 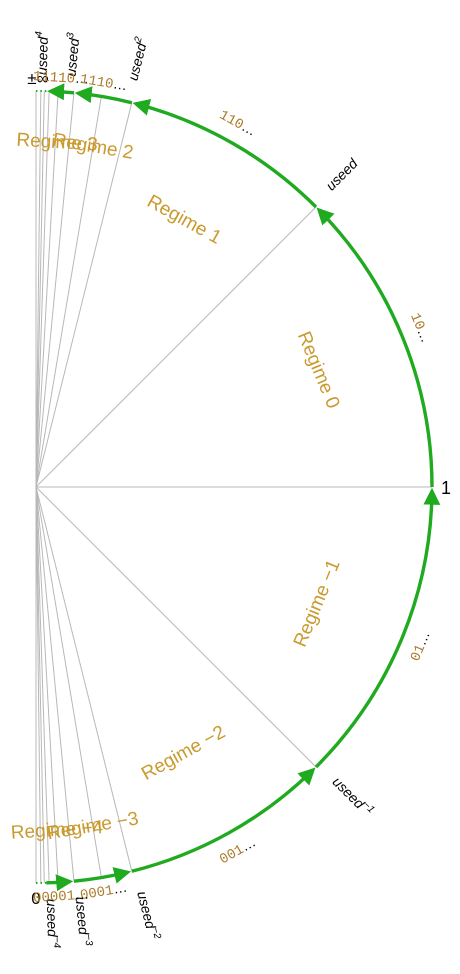 I want to click on regime-label: Regime −1, so click(x=317, y=603).